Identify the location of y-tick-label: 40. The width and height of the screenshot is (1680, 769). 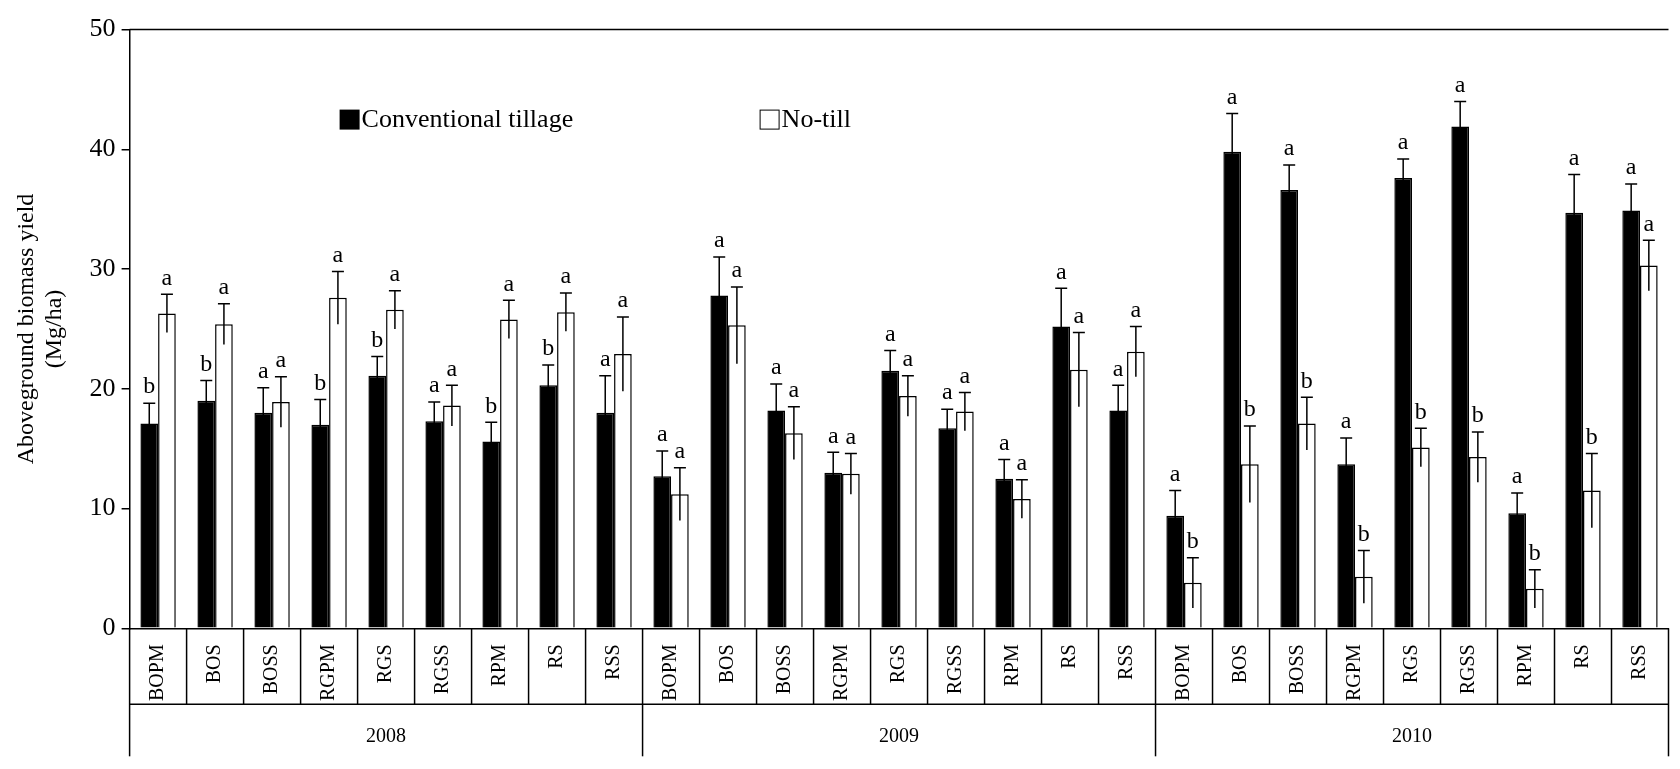
(102, 148).